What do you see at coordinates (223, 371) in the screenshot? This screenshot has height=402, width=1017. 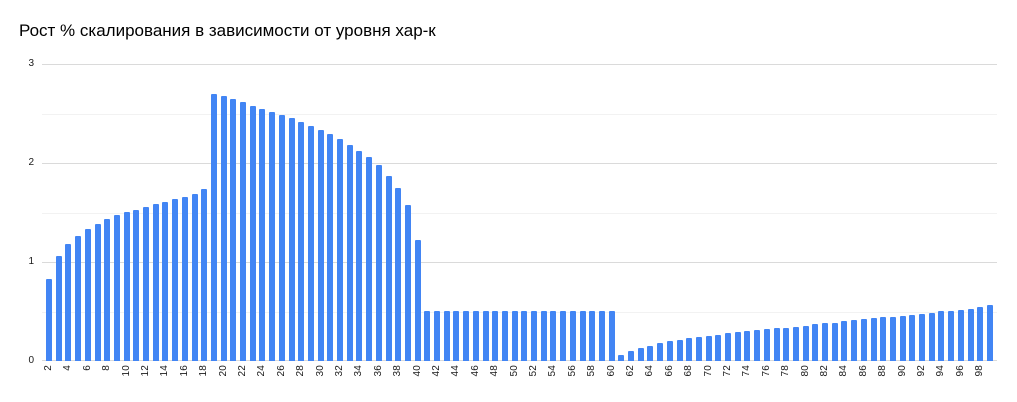 I see `x-tick-label: 20` at bounding box center [223, 371].